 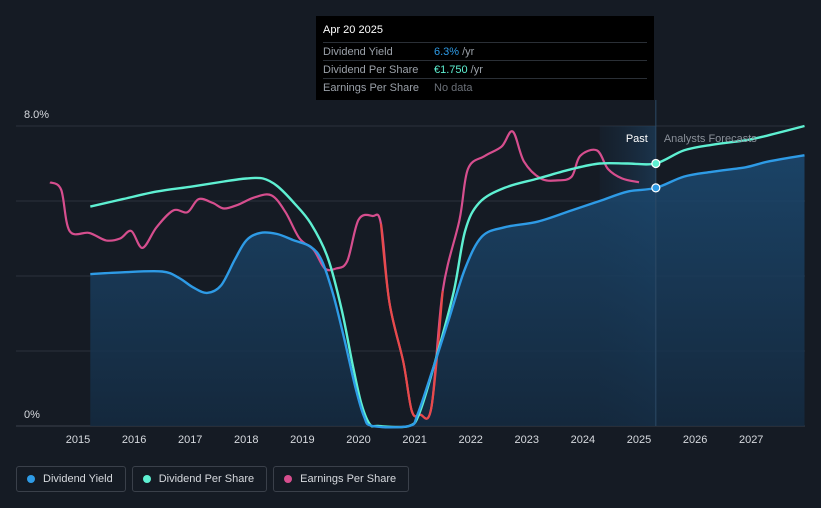 I want to click on tooltip-label: Dividend Yield, so click(x=358, y=51).